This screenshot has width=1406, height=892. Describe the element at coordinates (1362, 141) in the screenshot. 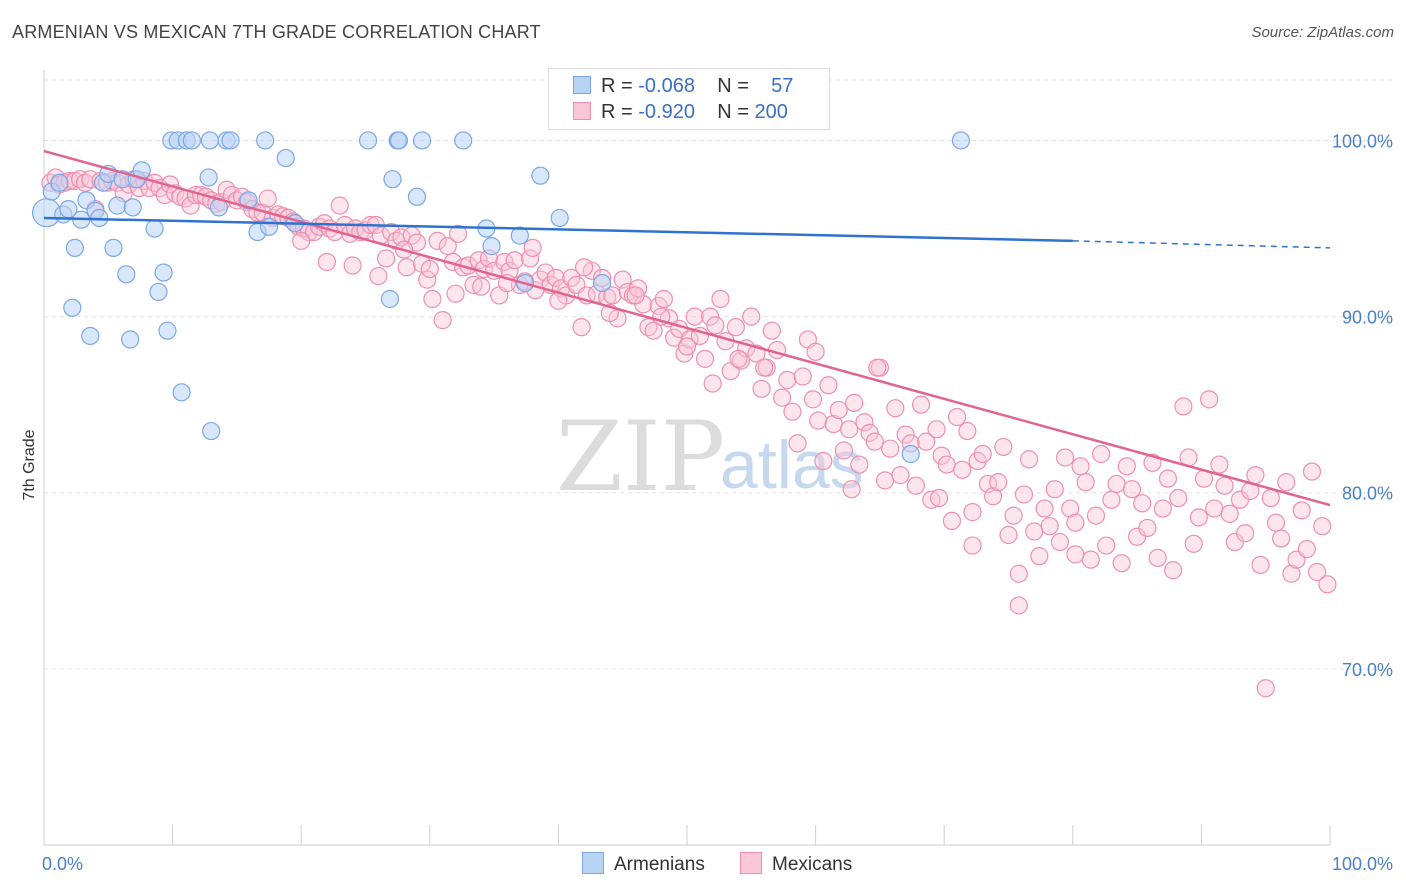

I see `y-tick-label: 100.0%` at that location.